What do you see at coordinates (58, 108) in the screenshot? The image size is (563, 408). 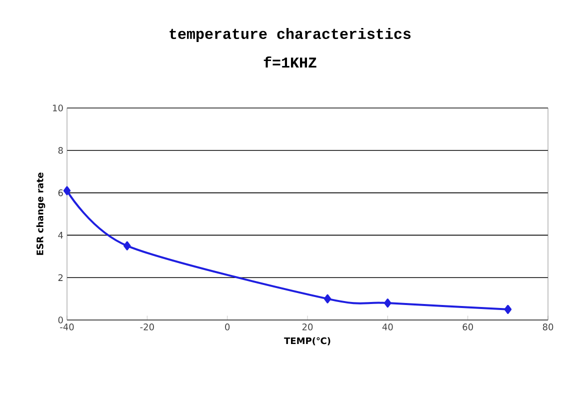 I see `y-tick-label: 10` at bounding box center [58, 108].